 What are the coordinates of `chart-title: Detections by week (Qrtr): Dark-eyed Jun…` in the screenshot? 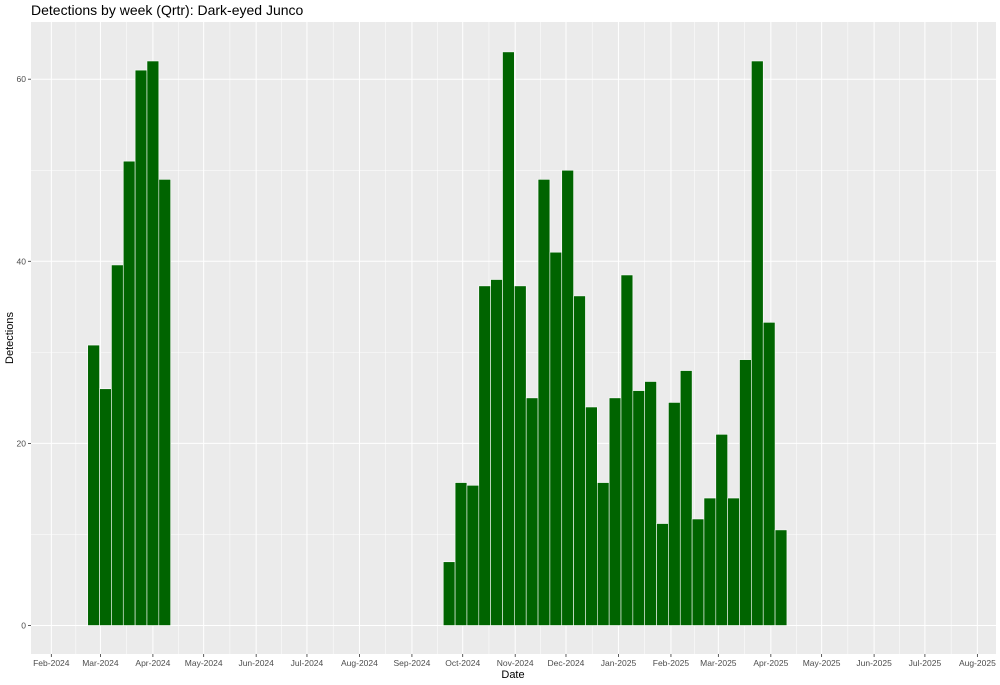 It's located at (167, 10).